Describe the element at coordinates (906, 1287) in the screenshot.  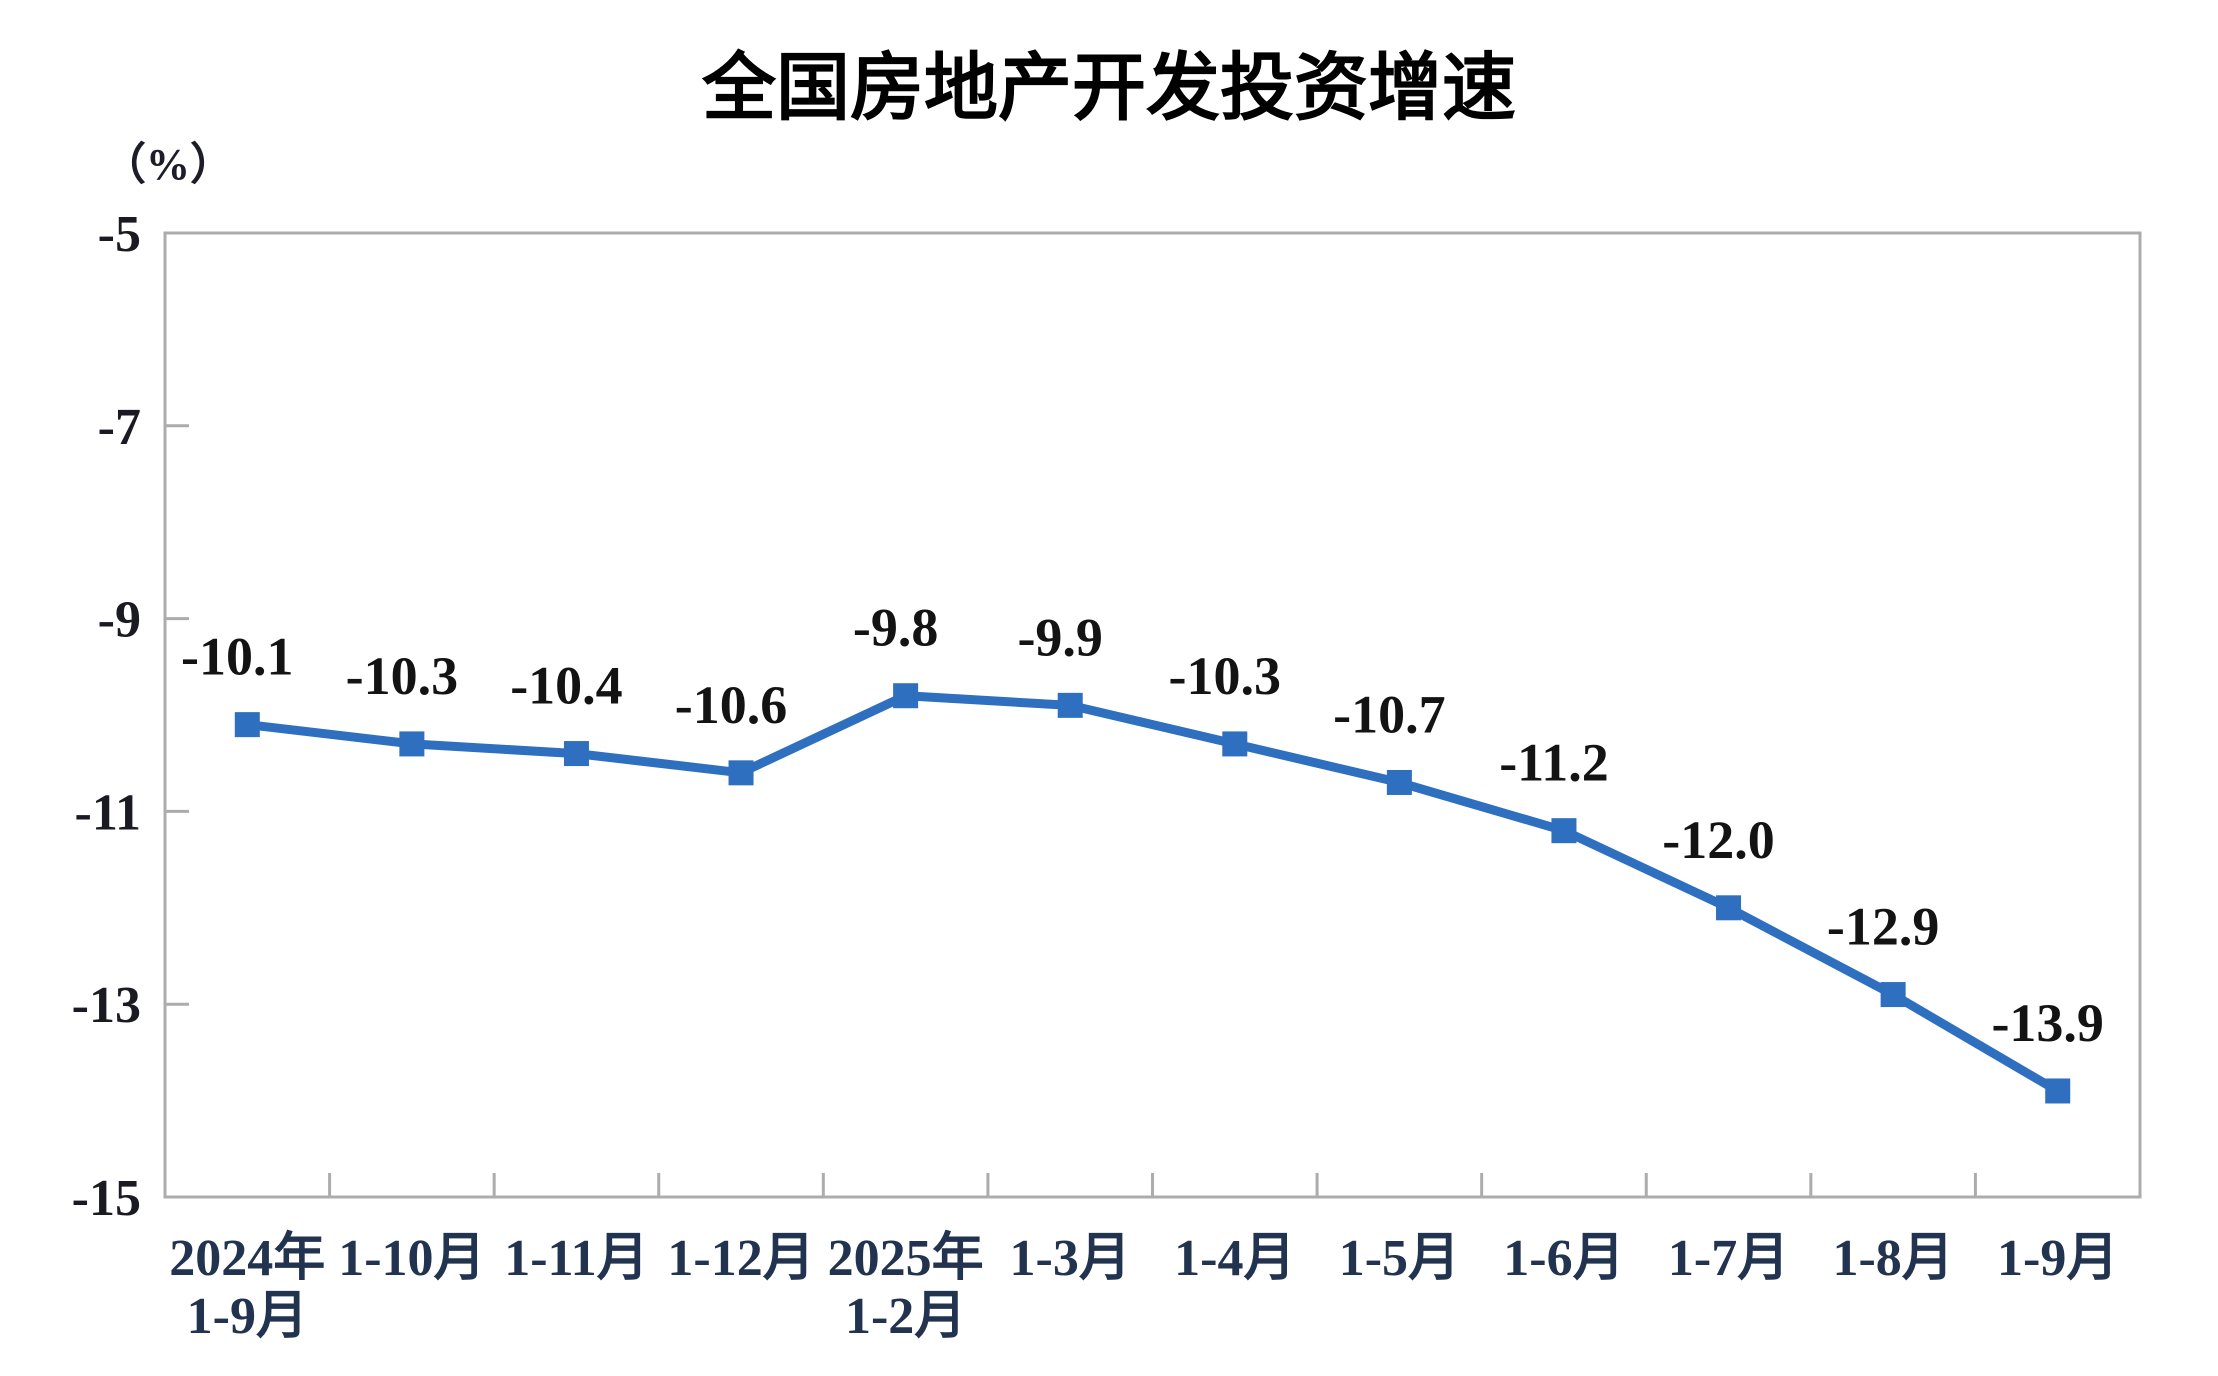
I see `x-tick-label: 2025年 1-2月` at that location.